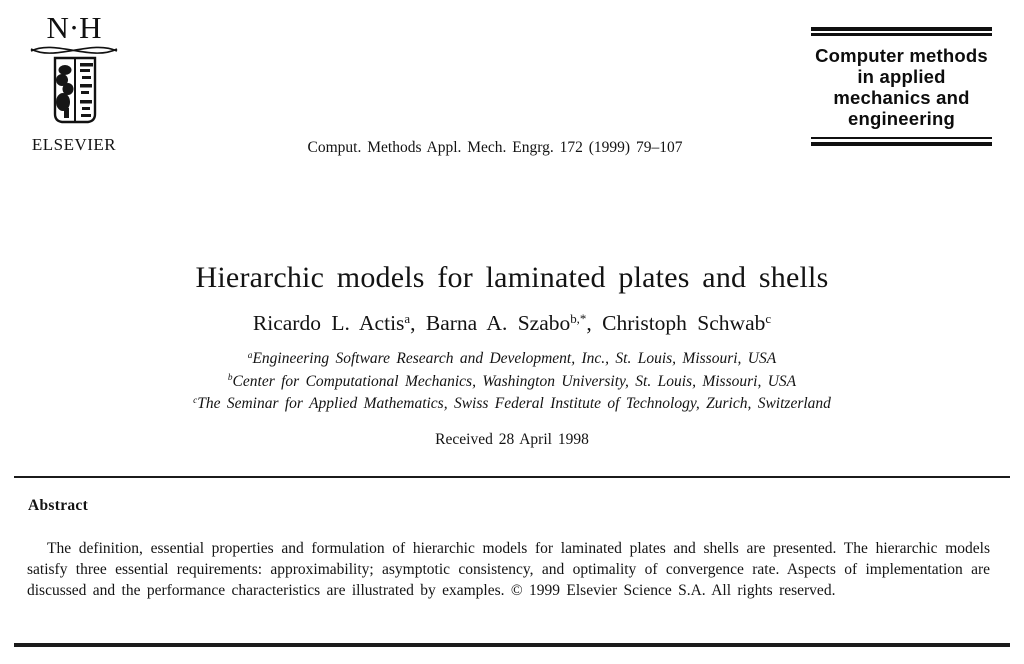 The height and width of the screenshot is (664, 1024). Describe the element at coordinates (73, 27) in the screenshot. I see `nh-monogram: N·H` at that location.